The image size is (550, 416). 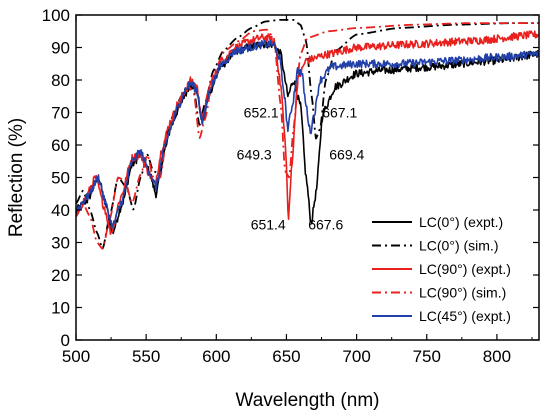 I want to click on annotations-layer: 652.1 667.1 649.3 669.4 651.4 667.6, so click(x=301, y=168).